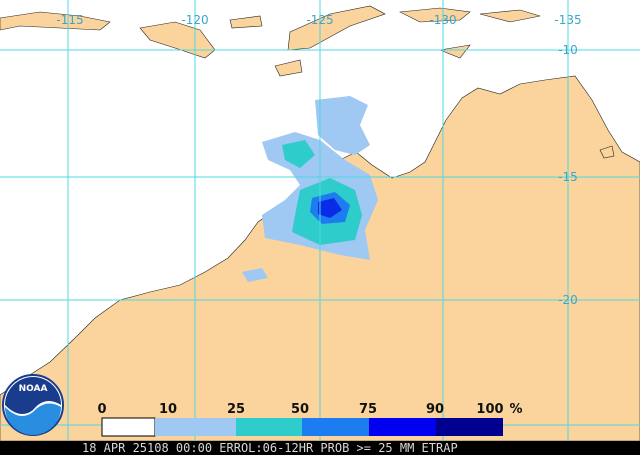 This screenshot has width=640, height=455. Describe the element at coordinates (568, 50) in the screenshot. I see `lat-label: -10` at that location.